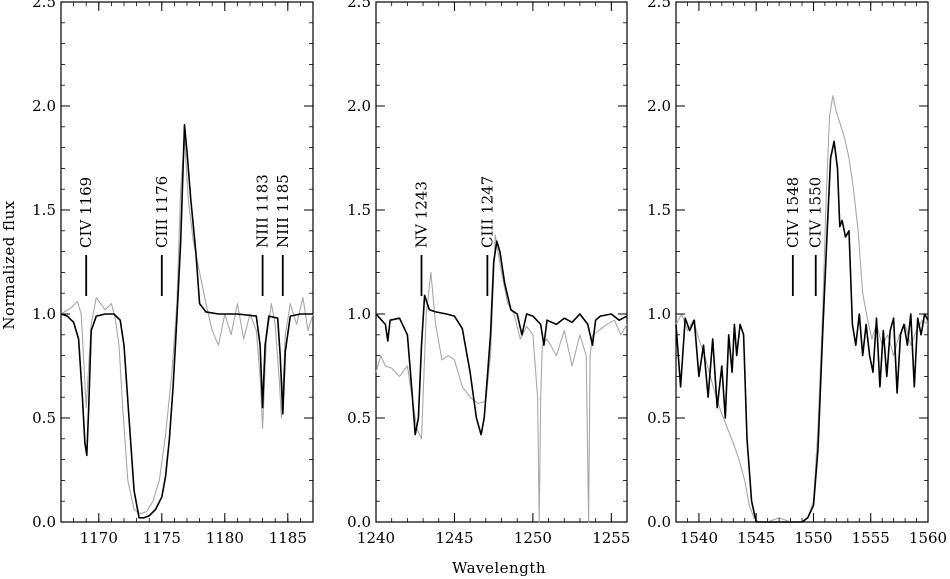 This screenshot has height=579, width=950. Describe the element at coordinates (99, 538) in the screenshot. I see `x-tick-label: 1170` at that location.